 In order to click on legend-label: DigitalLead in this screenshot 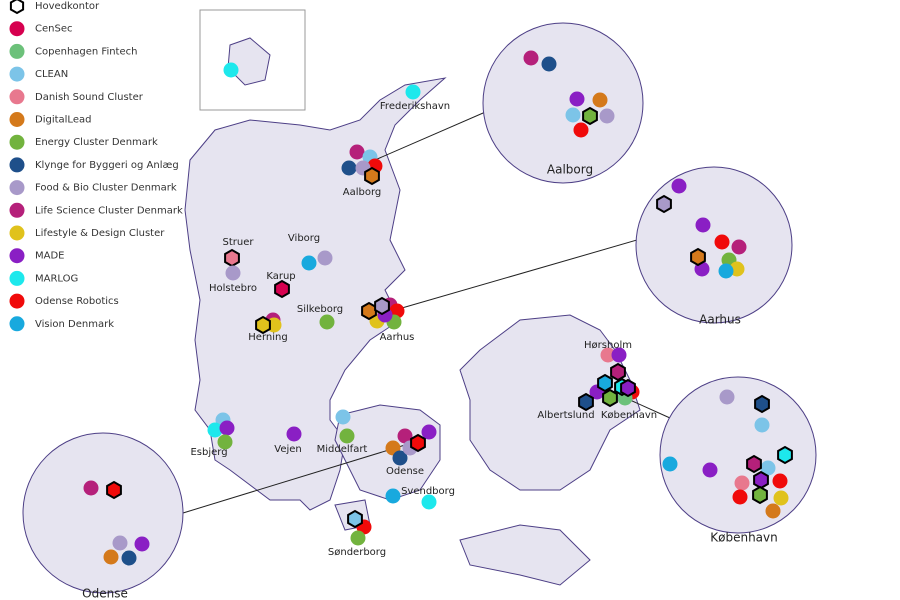, I will do `click(63, 120)`.